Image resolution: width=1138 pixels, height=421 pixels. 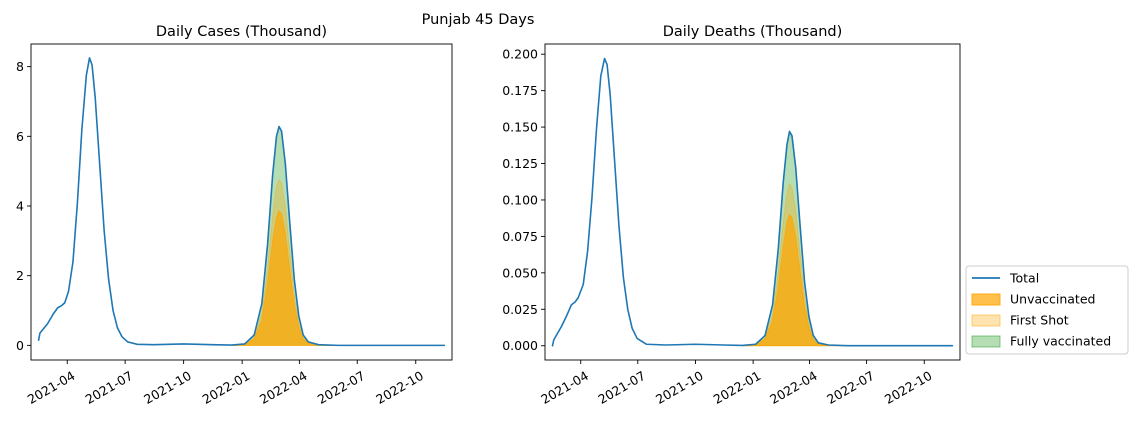 I want to click on y-tick-label: 0.075, so click(x=520, y=236).